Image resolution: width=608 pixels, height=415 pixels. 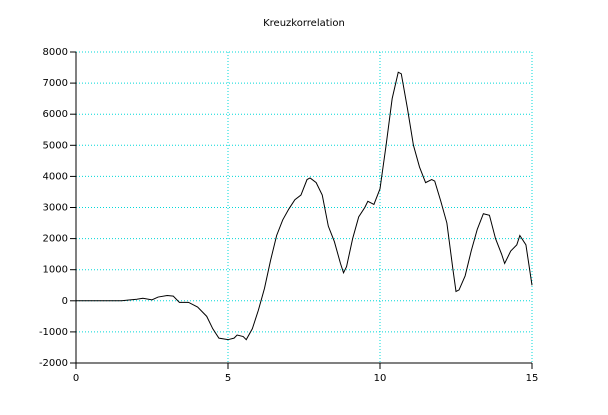 I want to click on y-tick-label: -1000, so click(x=53, y=332).